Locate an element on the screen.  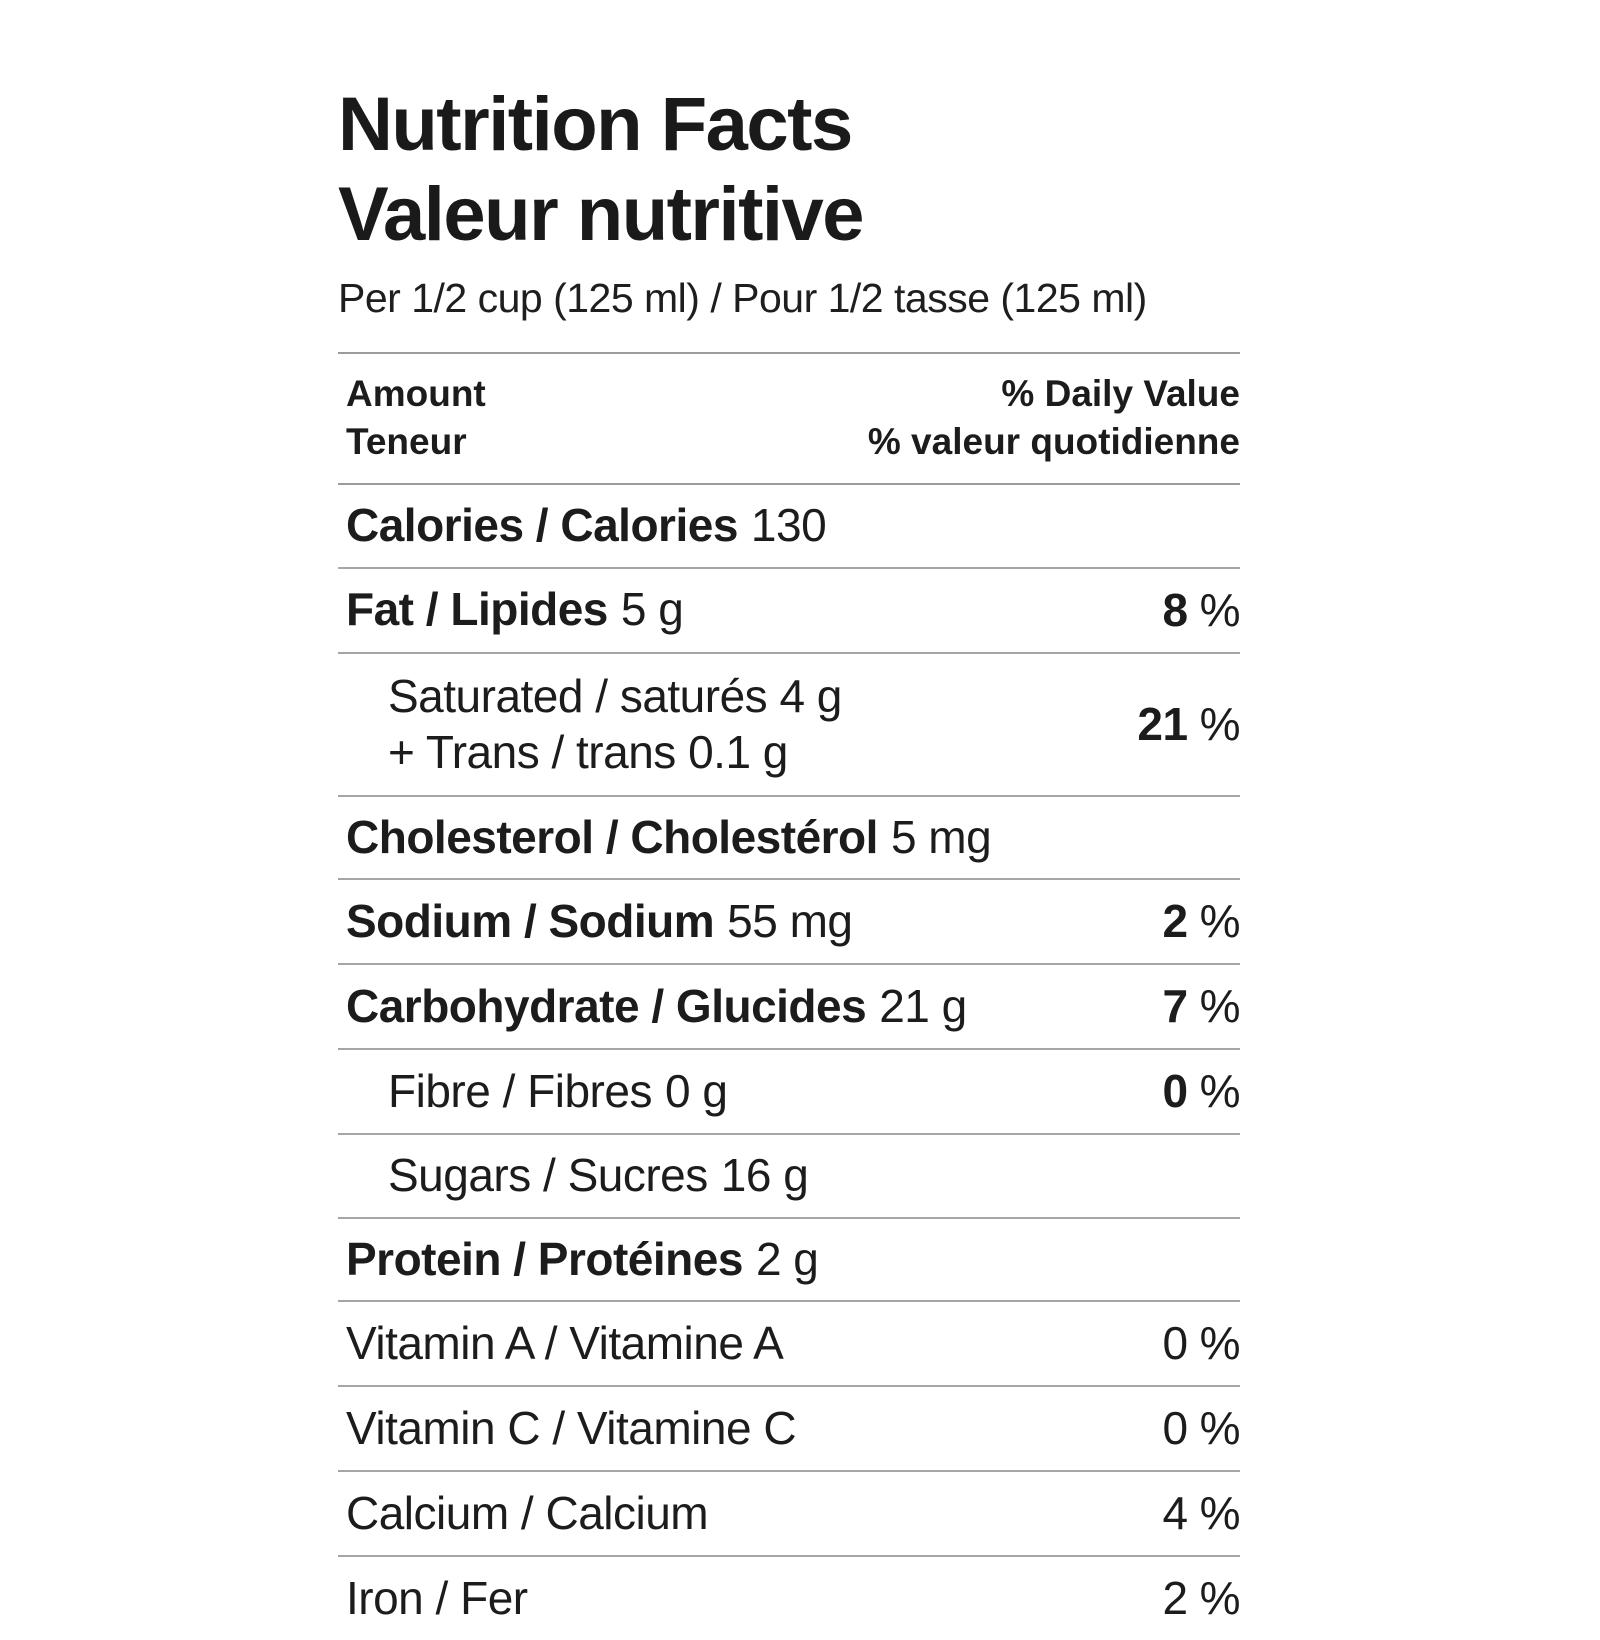
nutrient-name: Sodium / Sodium is located at coordinates (530, 920).